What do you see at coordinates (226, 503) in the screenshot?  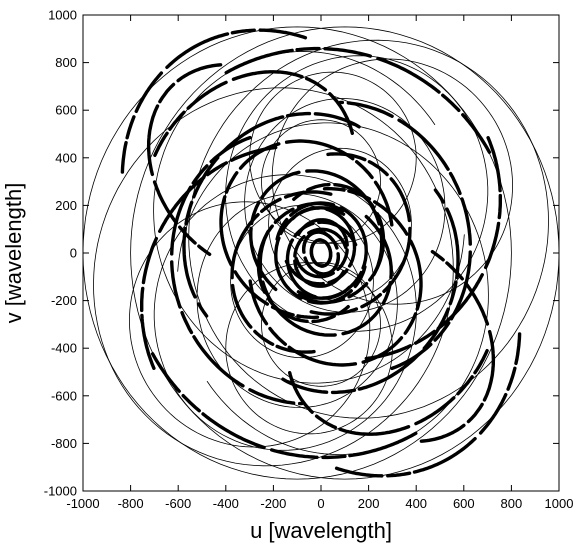 I see `x-tick-label: -400` at bounding box center [226, 503].